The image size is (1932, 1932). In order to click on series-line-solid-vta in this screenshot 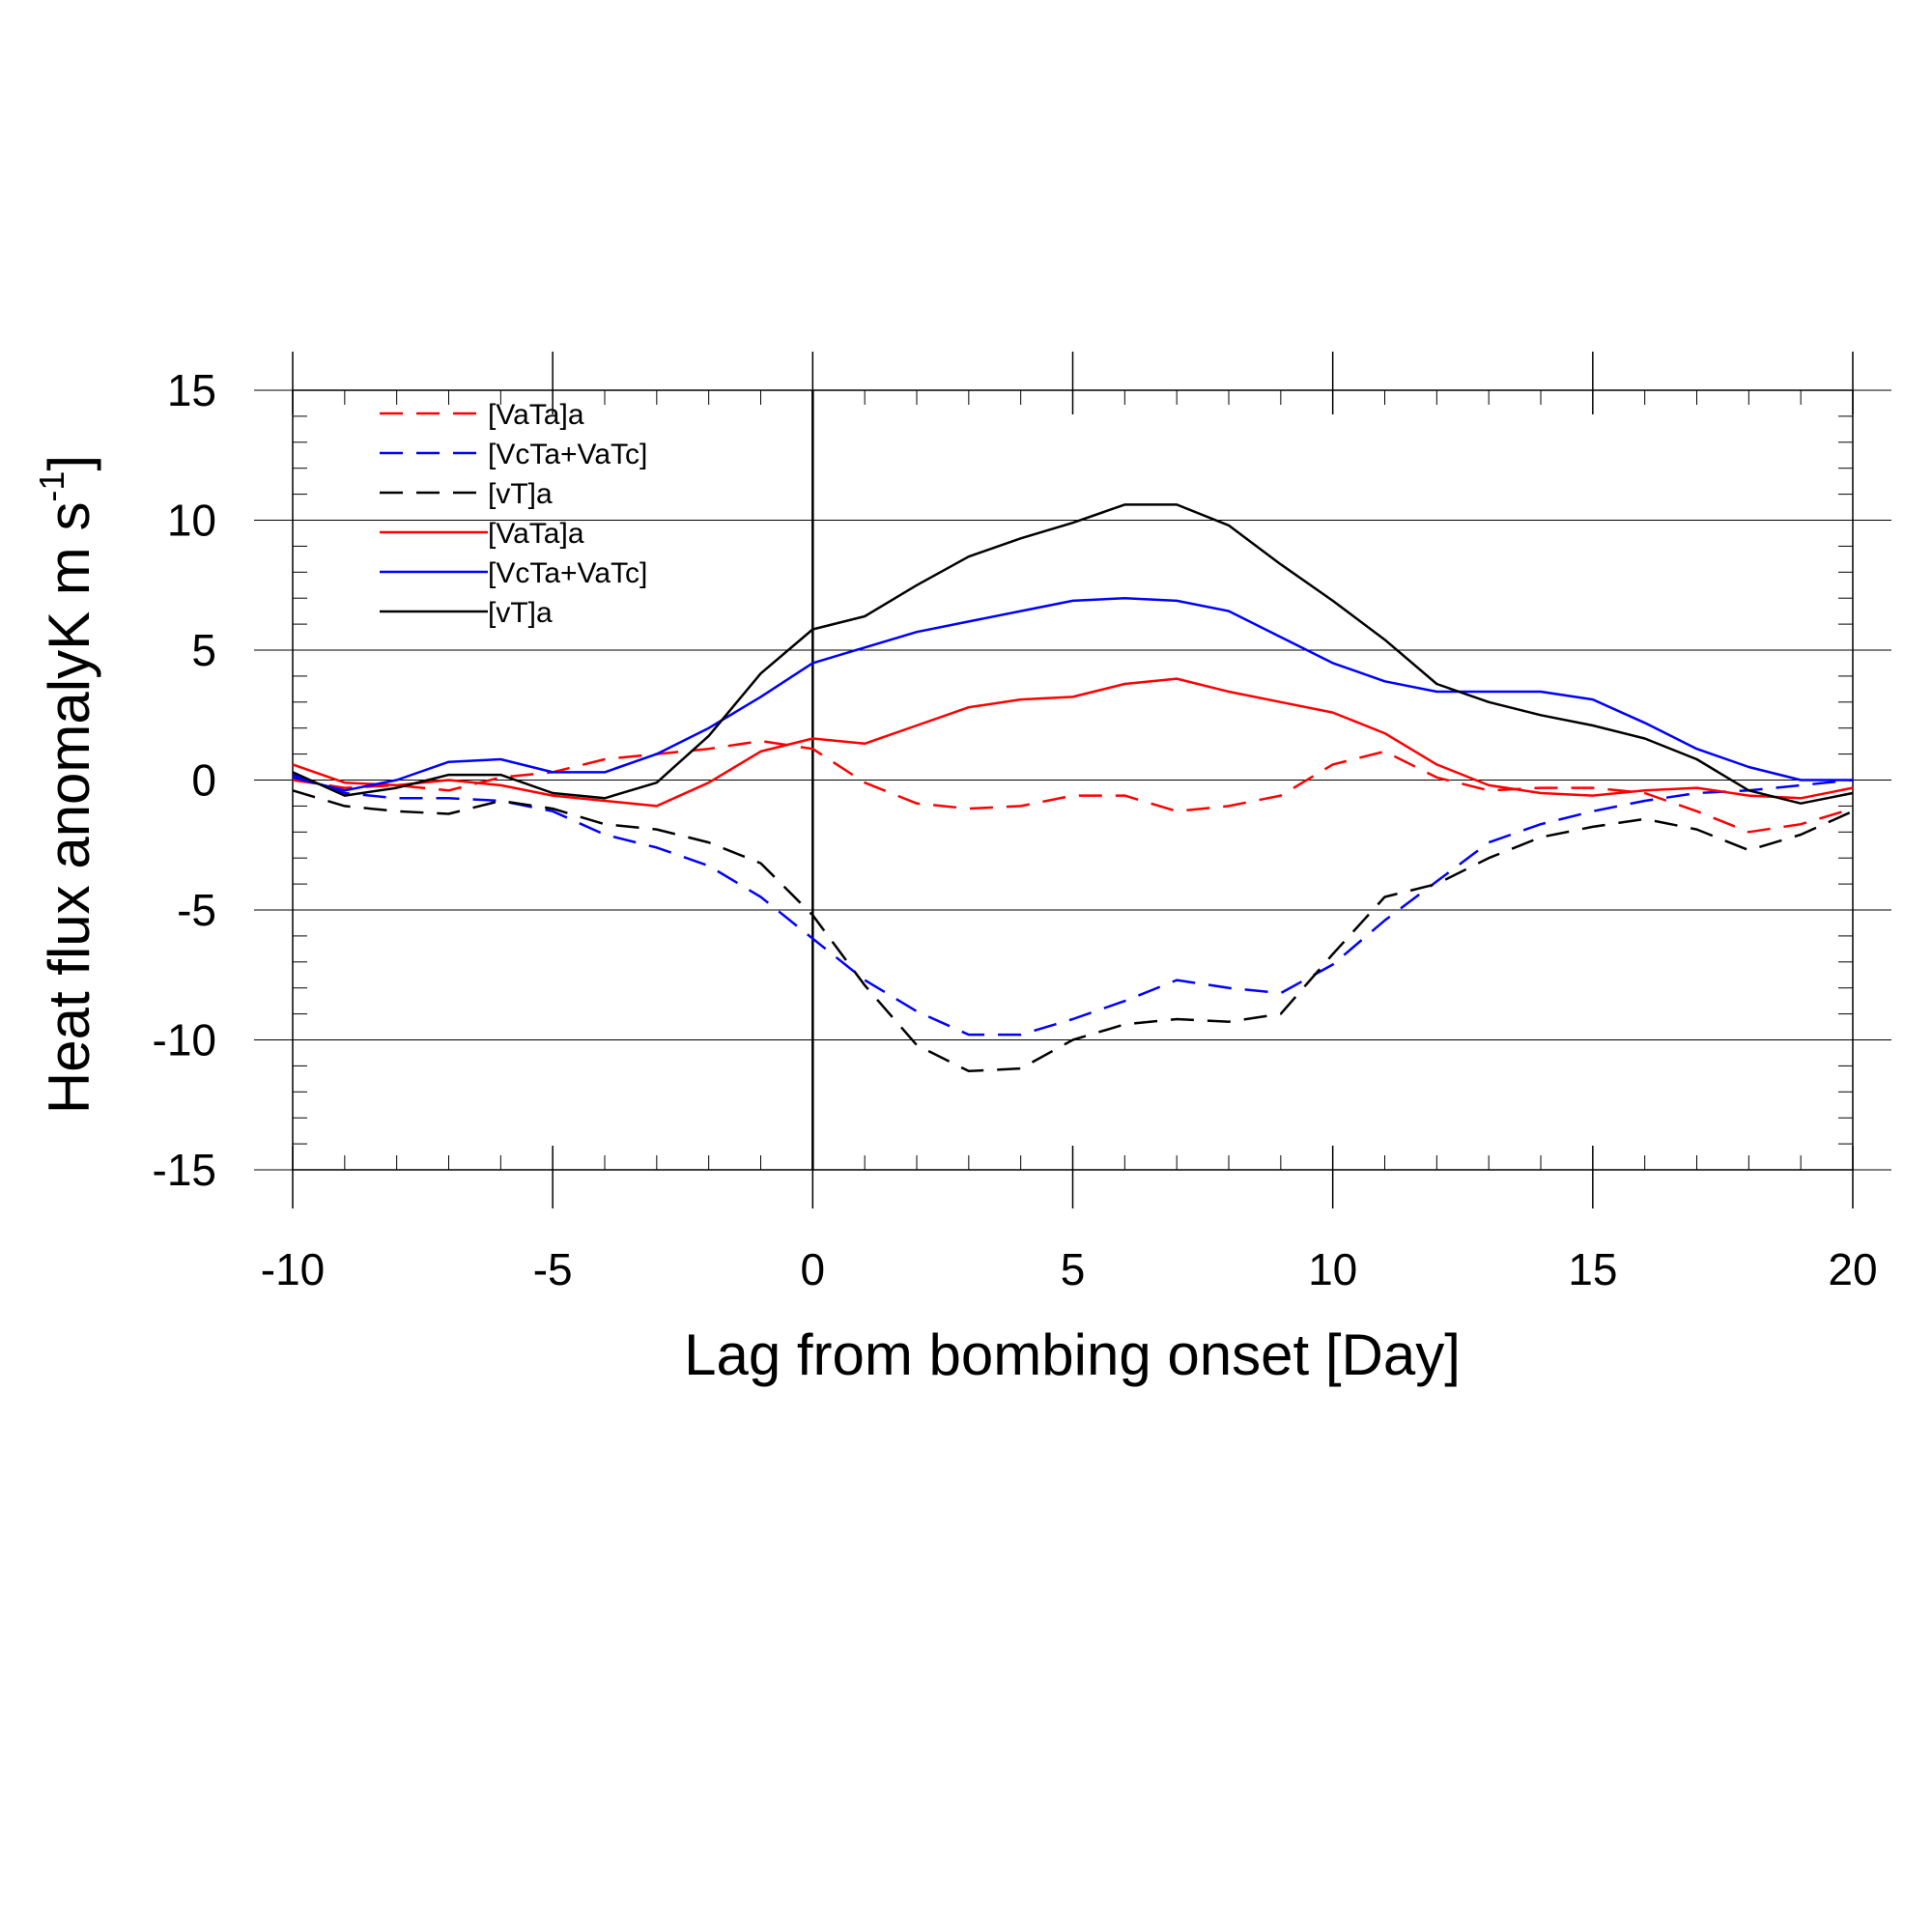, I will do `click(1073, 654)`.